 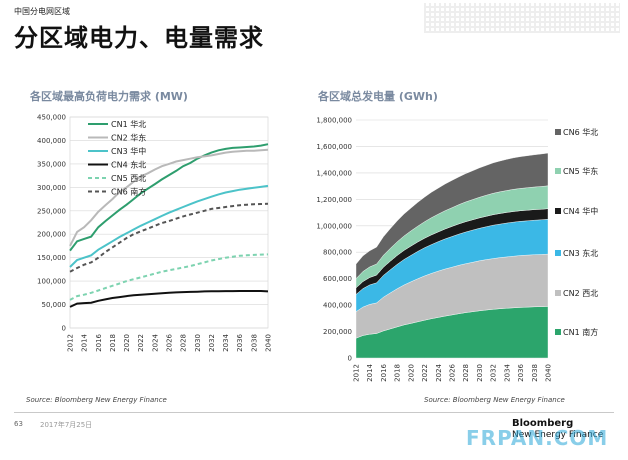 I want to click on y-tick-label: 50,000, so click(x=54, y=305).